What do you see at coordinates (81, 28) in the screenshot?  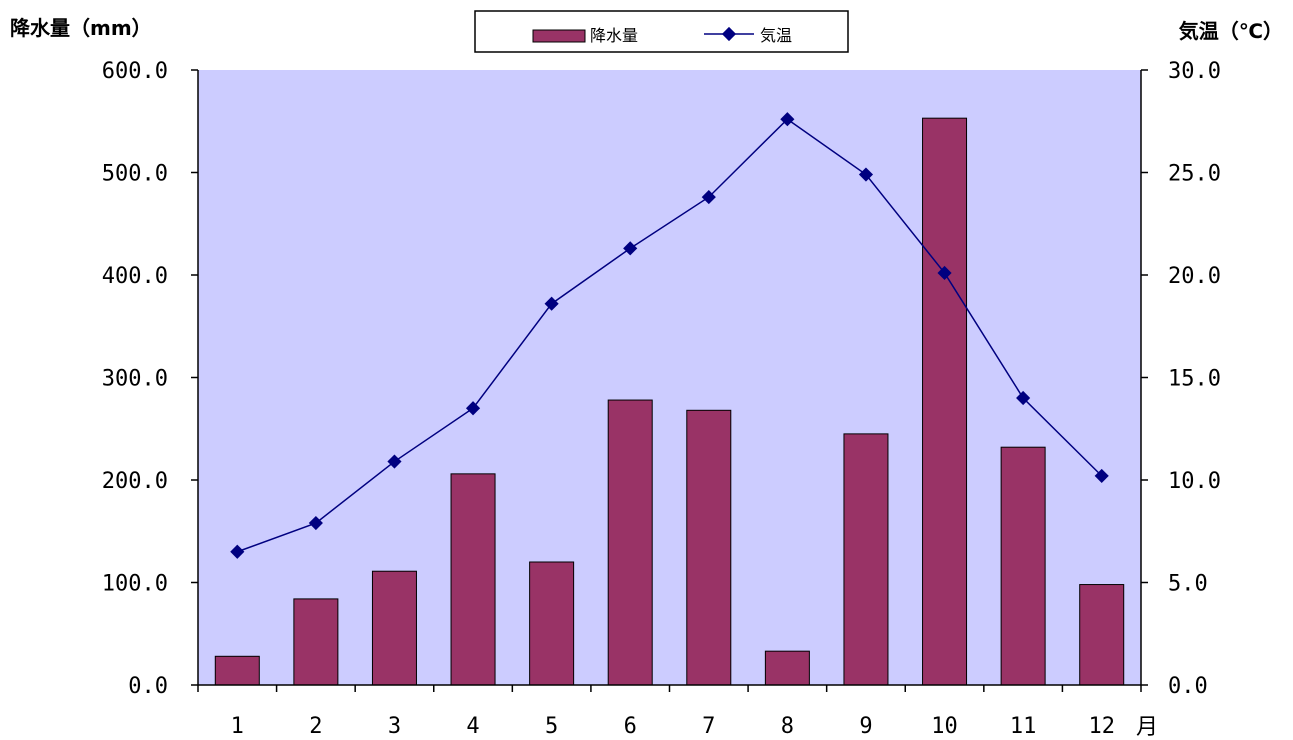 I see `left-axis-title: 降水量（mm）` at bounding box center [81, 28].